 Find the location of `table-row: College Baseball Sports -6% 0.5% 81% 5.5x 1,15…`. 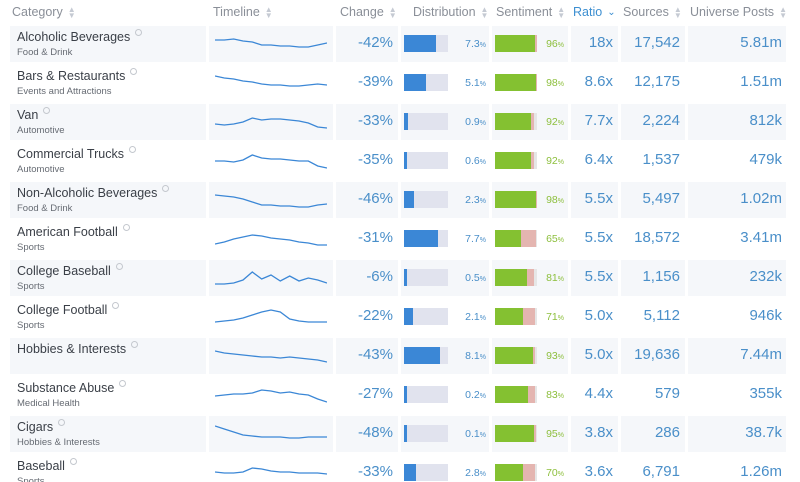

table-row: College Baseball Sports -6% 0.5% 81% 5.5x 1,15… is located at coordinates (400, 279).